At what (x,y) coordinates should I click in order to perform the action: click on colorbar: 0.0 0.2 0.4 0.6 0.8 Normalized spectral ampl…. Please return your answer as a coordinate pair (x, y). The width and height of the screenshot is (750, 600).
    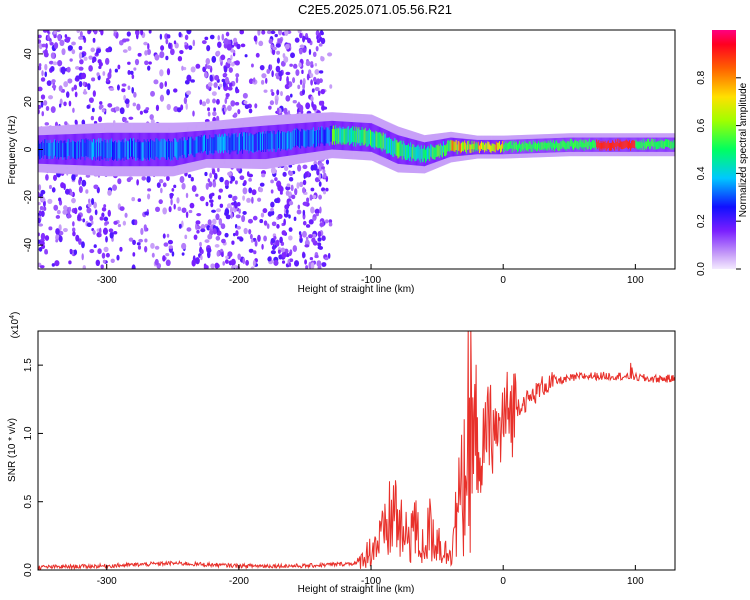
    Looking at the image, I should click on (722, 153).